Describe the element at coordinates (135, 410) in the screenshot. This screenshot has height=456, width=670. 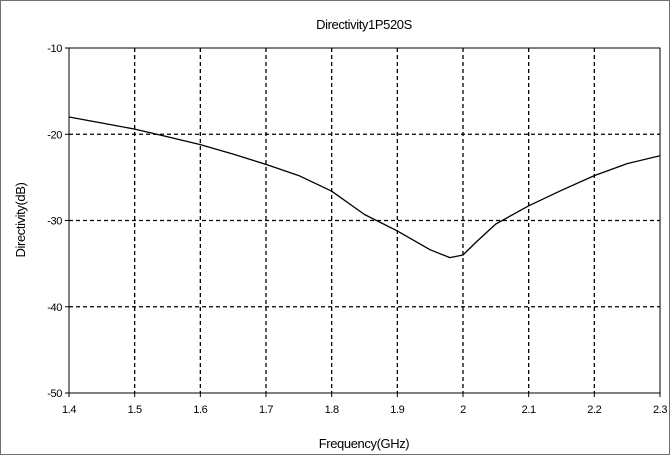
I see `x-tick-label: 1.5` at that location.